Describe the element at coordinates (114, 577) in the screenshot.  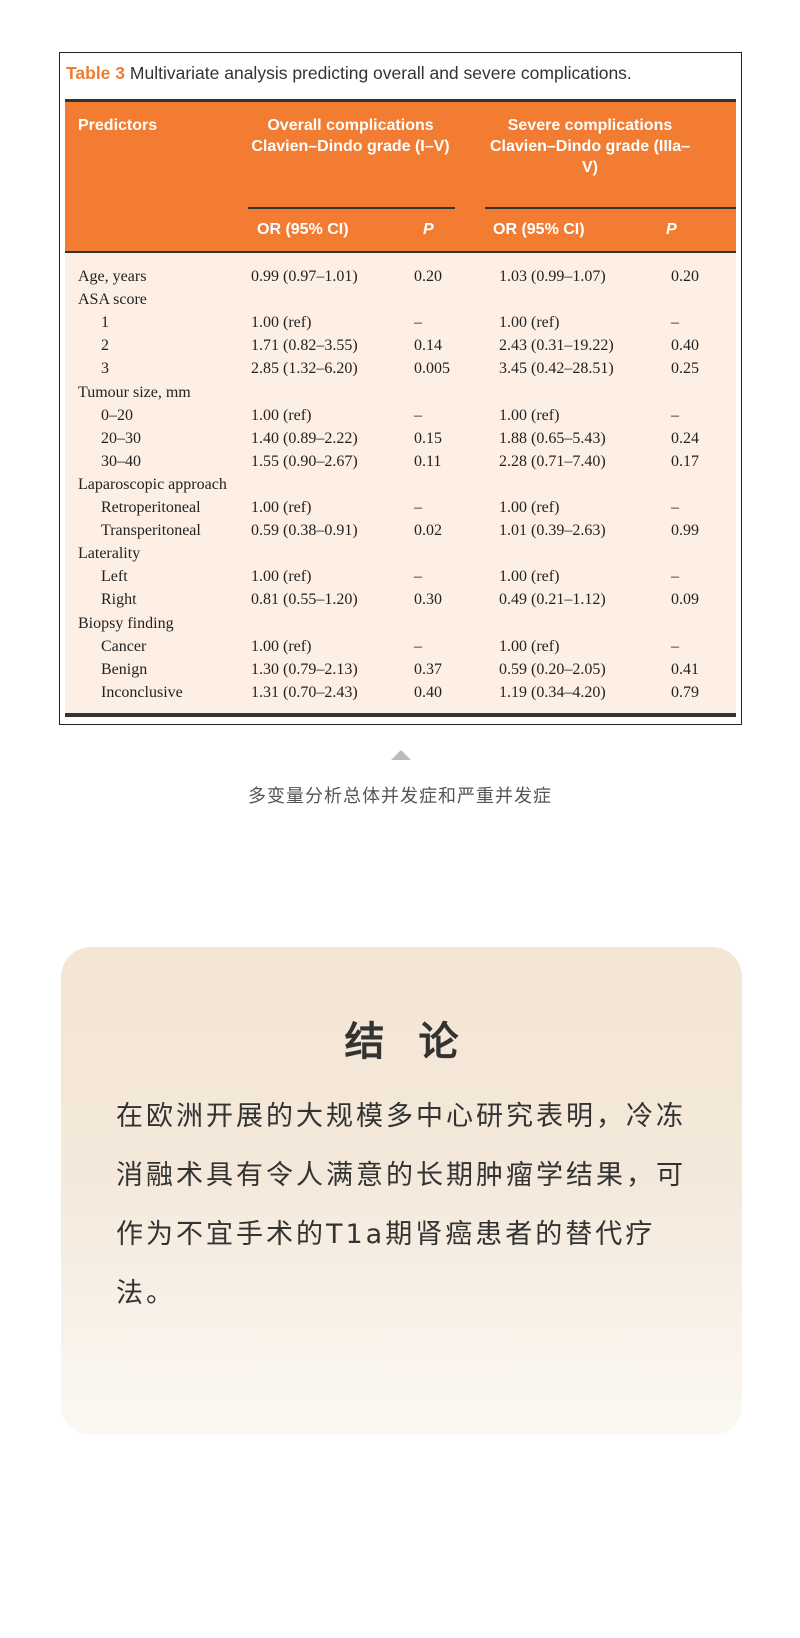
I see `row-label: Left` at that location.